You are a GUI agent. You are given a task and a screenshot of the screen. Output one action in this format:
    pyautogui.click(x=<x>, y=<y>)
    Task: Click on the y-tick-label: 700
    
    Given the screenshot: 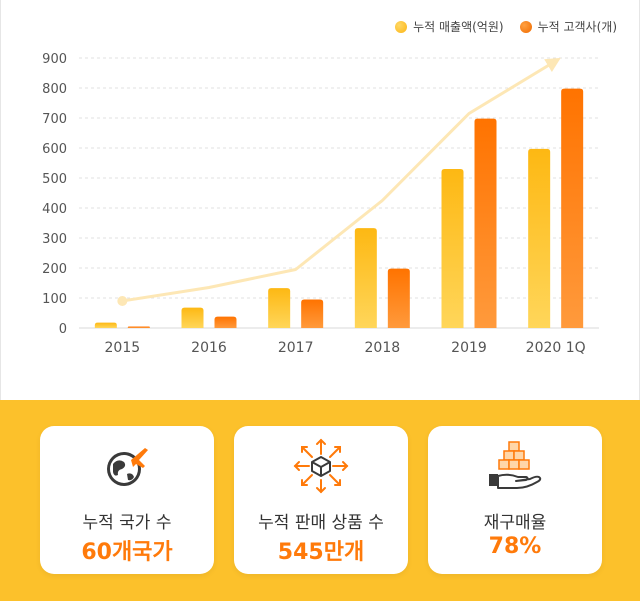 What is the action you would take?
    pyautogui.click(x=54, y=119)
    